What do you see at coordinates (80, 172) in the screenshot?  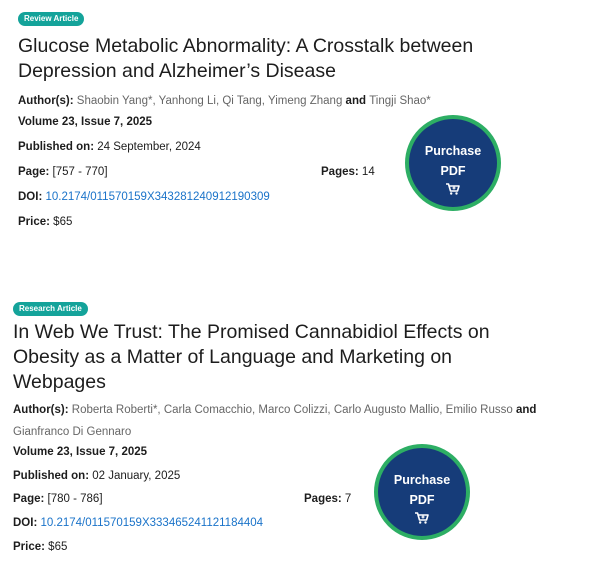 I see `page-range: [757 - 770]` at bounding box center [80, 172].